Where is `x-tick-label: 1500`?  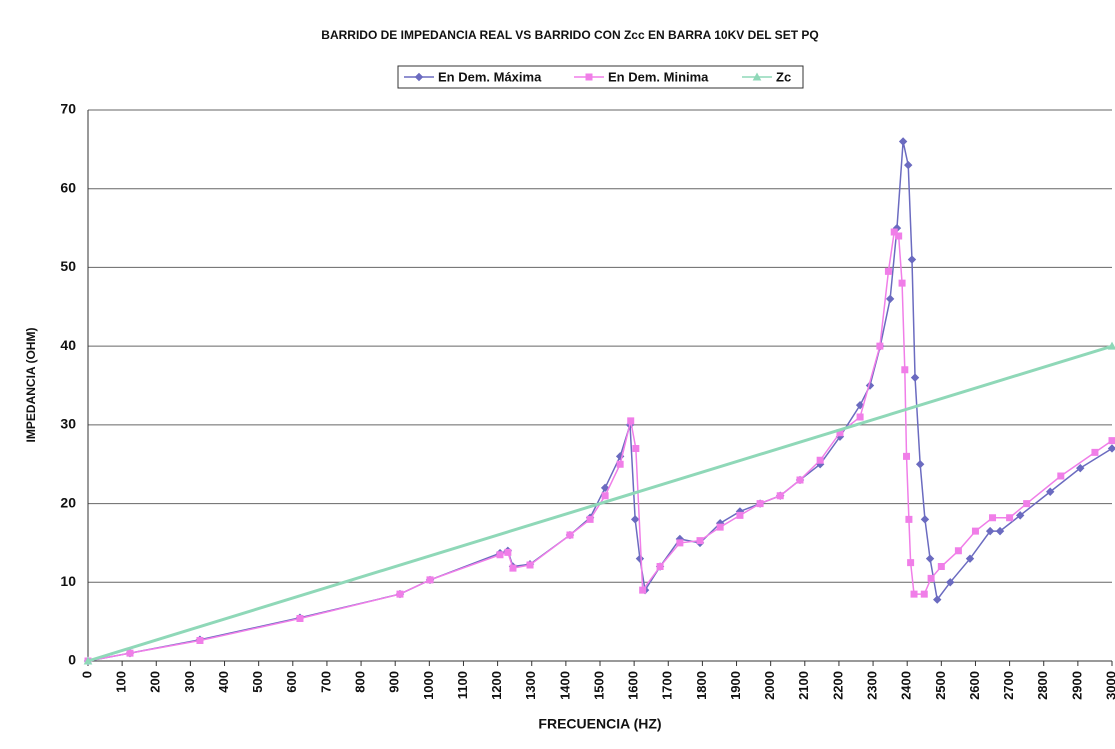 x-tick-label: 1500 is located at coordinates (598, 685).